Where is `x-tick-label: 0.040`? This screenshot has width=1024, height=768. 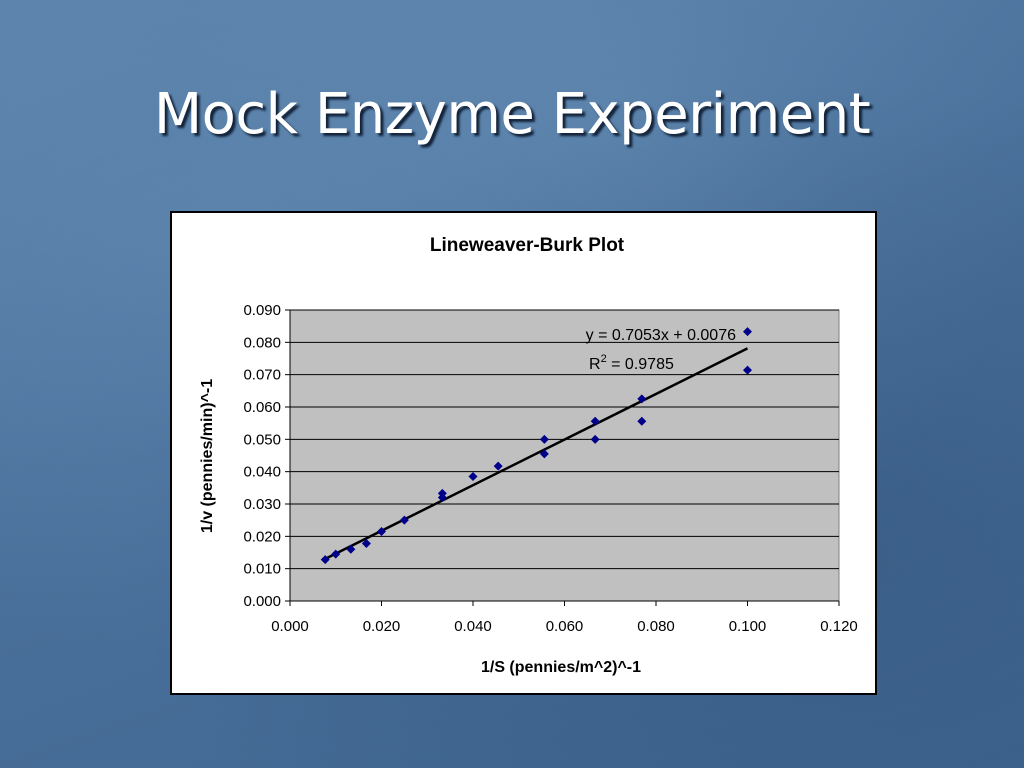 x-tick-label: 0.040 is located at coordinates (473, 626).